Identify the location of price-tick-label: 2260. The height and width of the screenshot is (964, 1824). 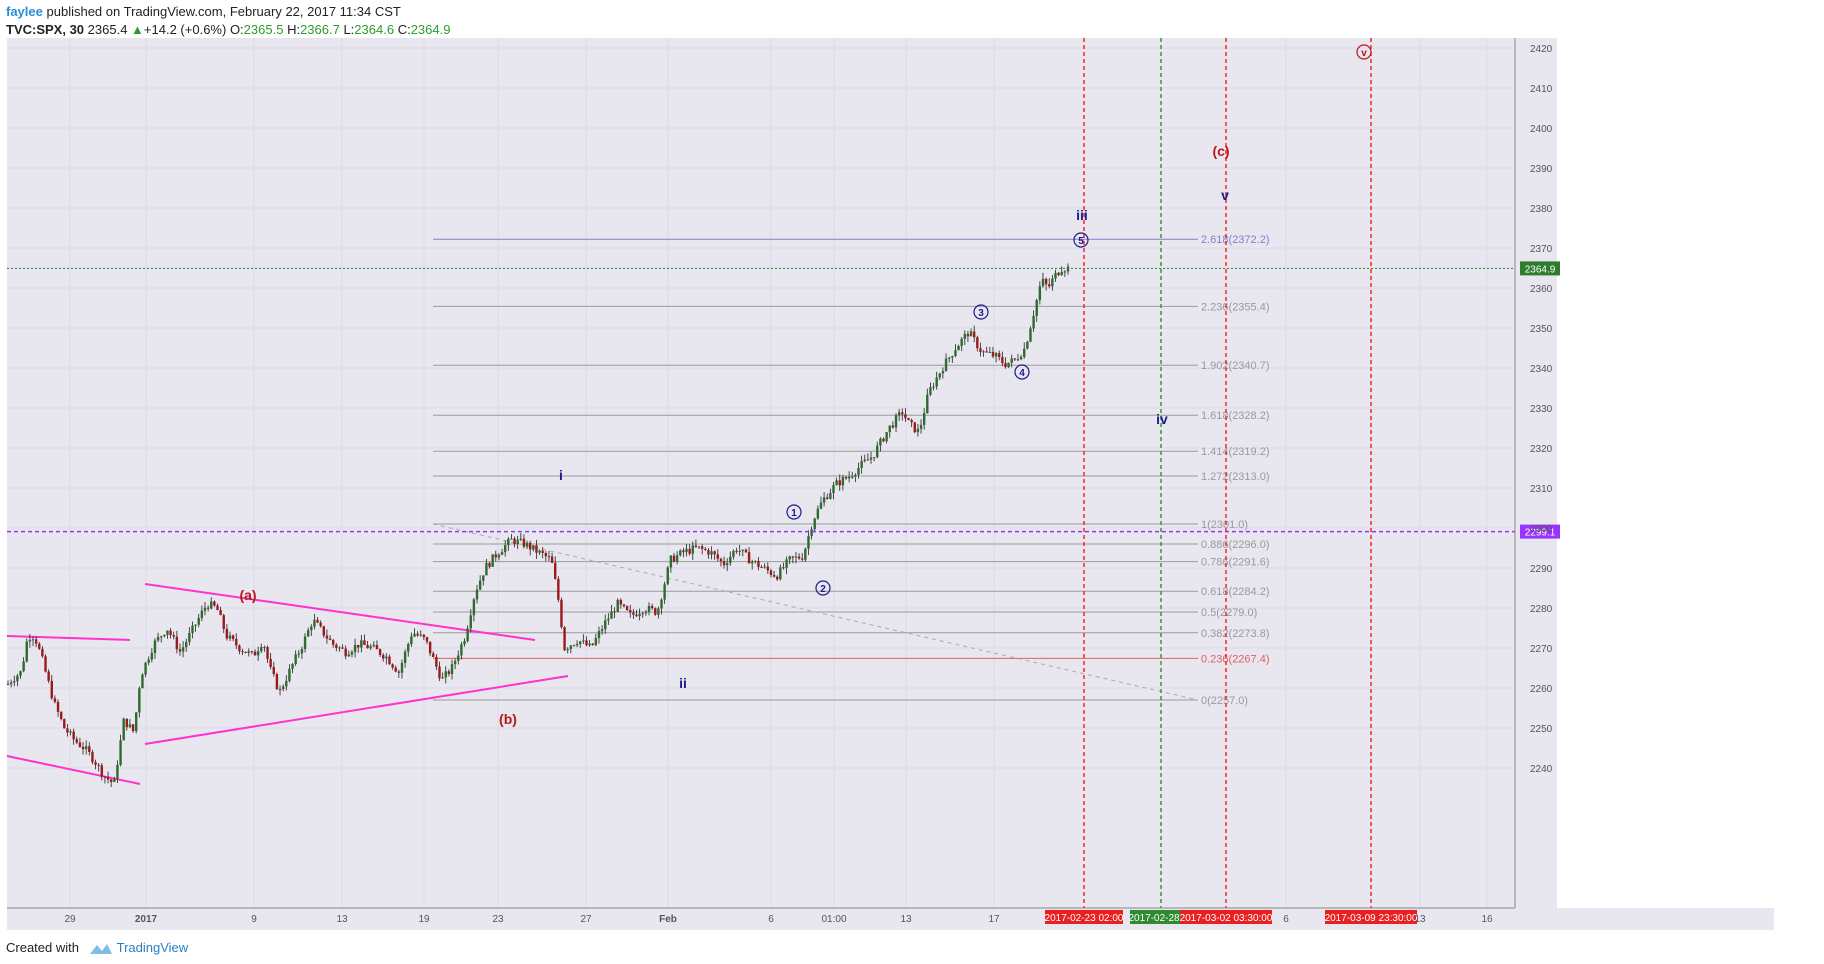
(1541, 689).